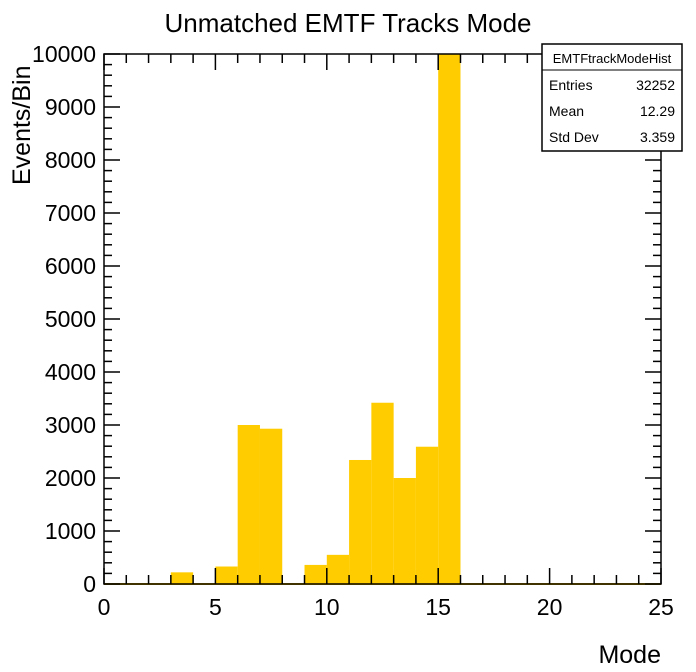 Image resolution: width=696 pixels, height=672 pixels. Describe the element at coordinates (70, 266) in the screenshot. I see `y-tick-label: 6000` at that location.